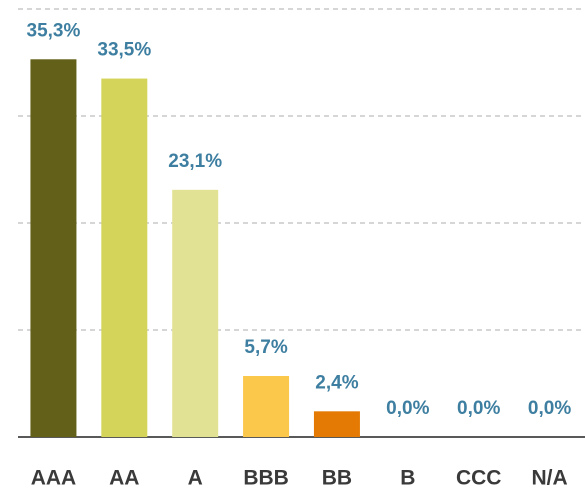 This screenshot has width=585, height=493. I want to click on data-label: 5,7%, so click(265, 347).